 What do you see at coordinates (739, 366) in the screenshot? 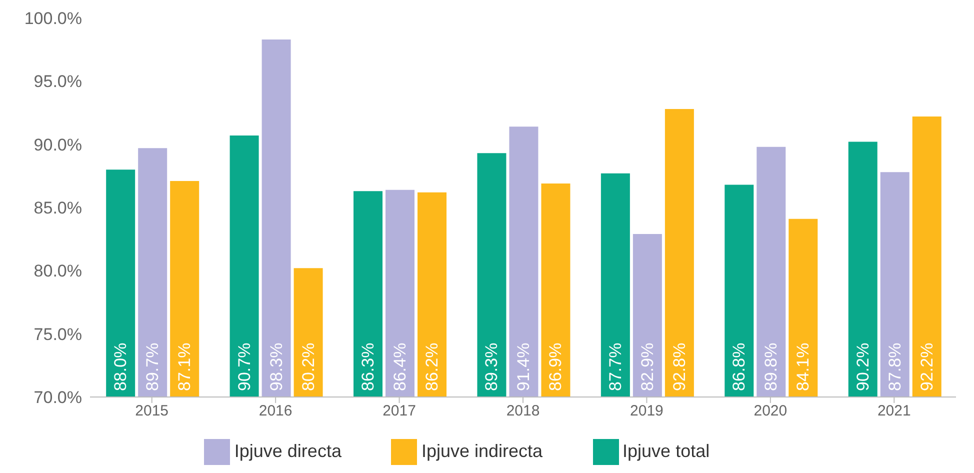
I see `data-label: 86.8%` at bounding box center [739, 366].